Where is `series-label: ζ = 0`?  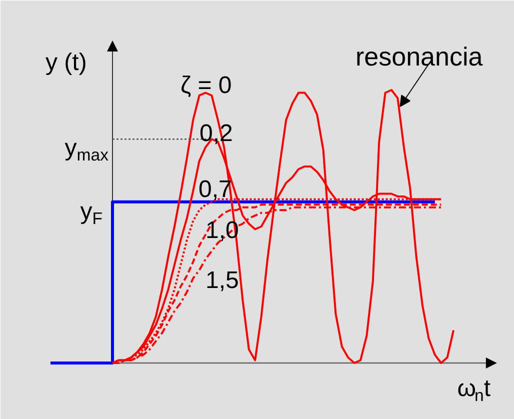
series-label: ζ = 0 is located at coordinates (206, 85).